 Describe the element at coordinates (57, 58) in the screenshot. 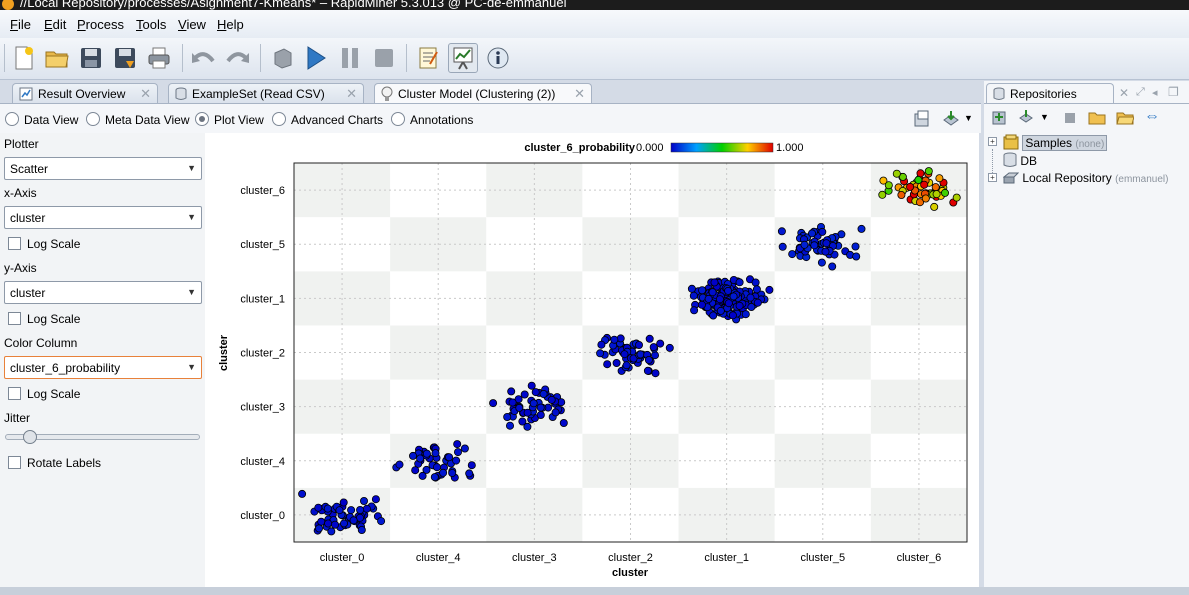

I see `open-icon` at that location.